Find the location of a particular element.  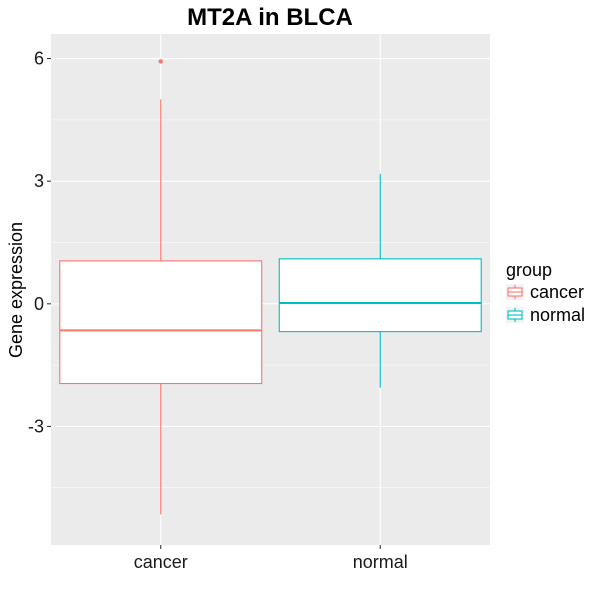

x-tick-label: normal is located at coordinates (380, 562).